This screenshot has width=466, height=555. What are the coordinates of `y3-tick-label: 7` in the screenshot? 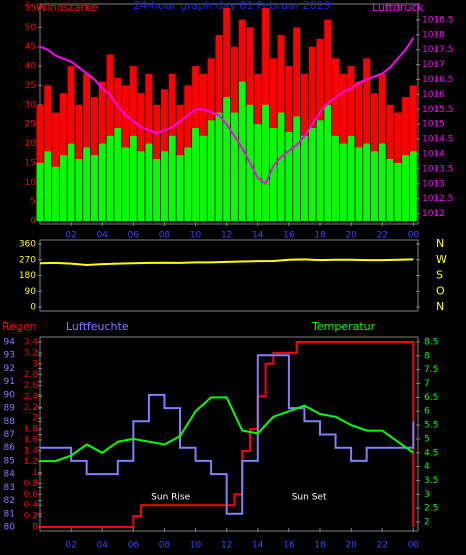 It's located at (427, 384).